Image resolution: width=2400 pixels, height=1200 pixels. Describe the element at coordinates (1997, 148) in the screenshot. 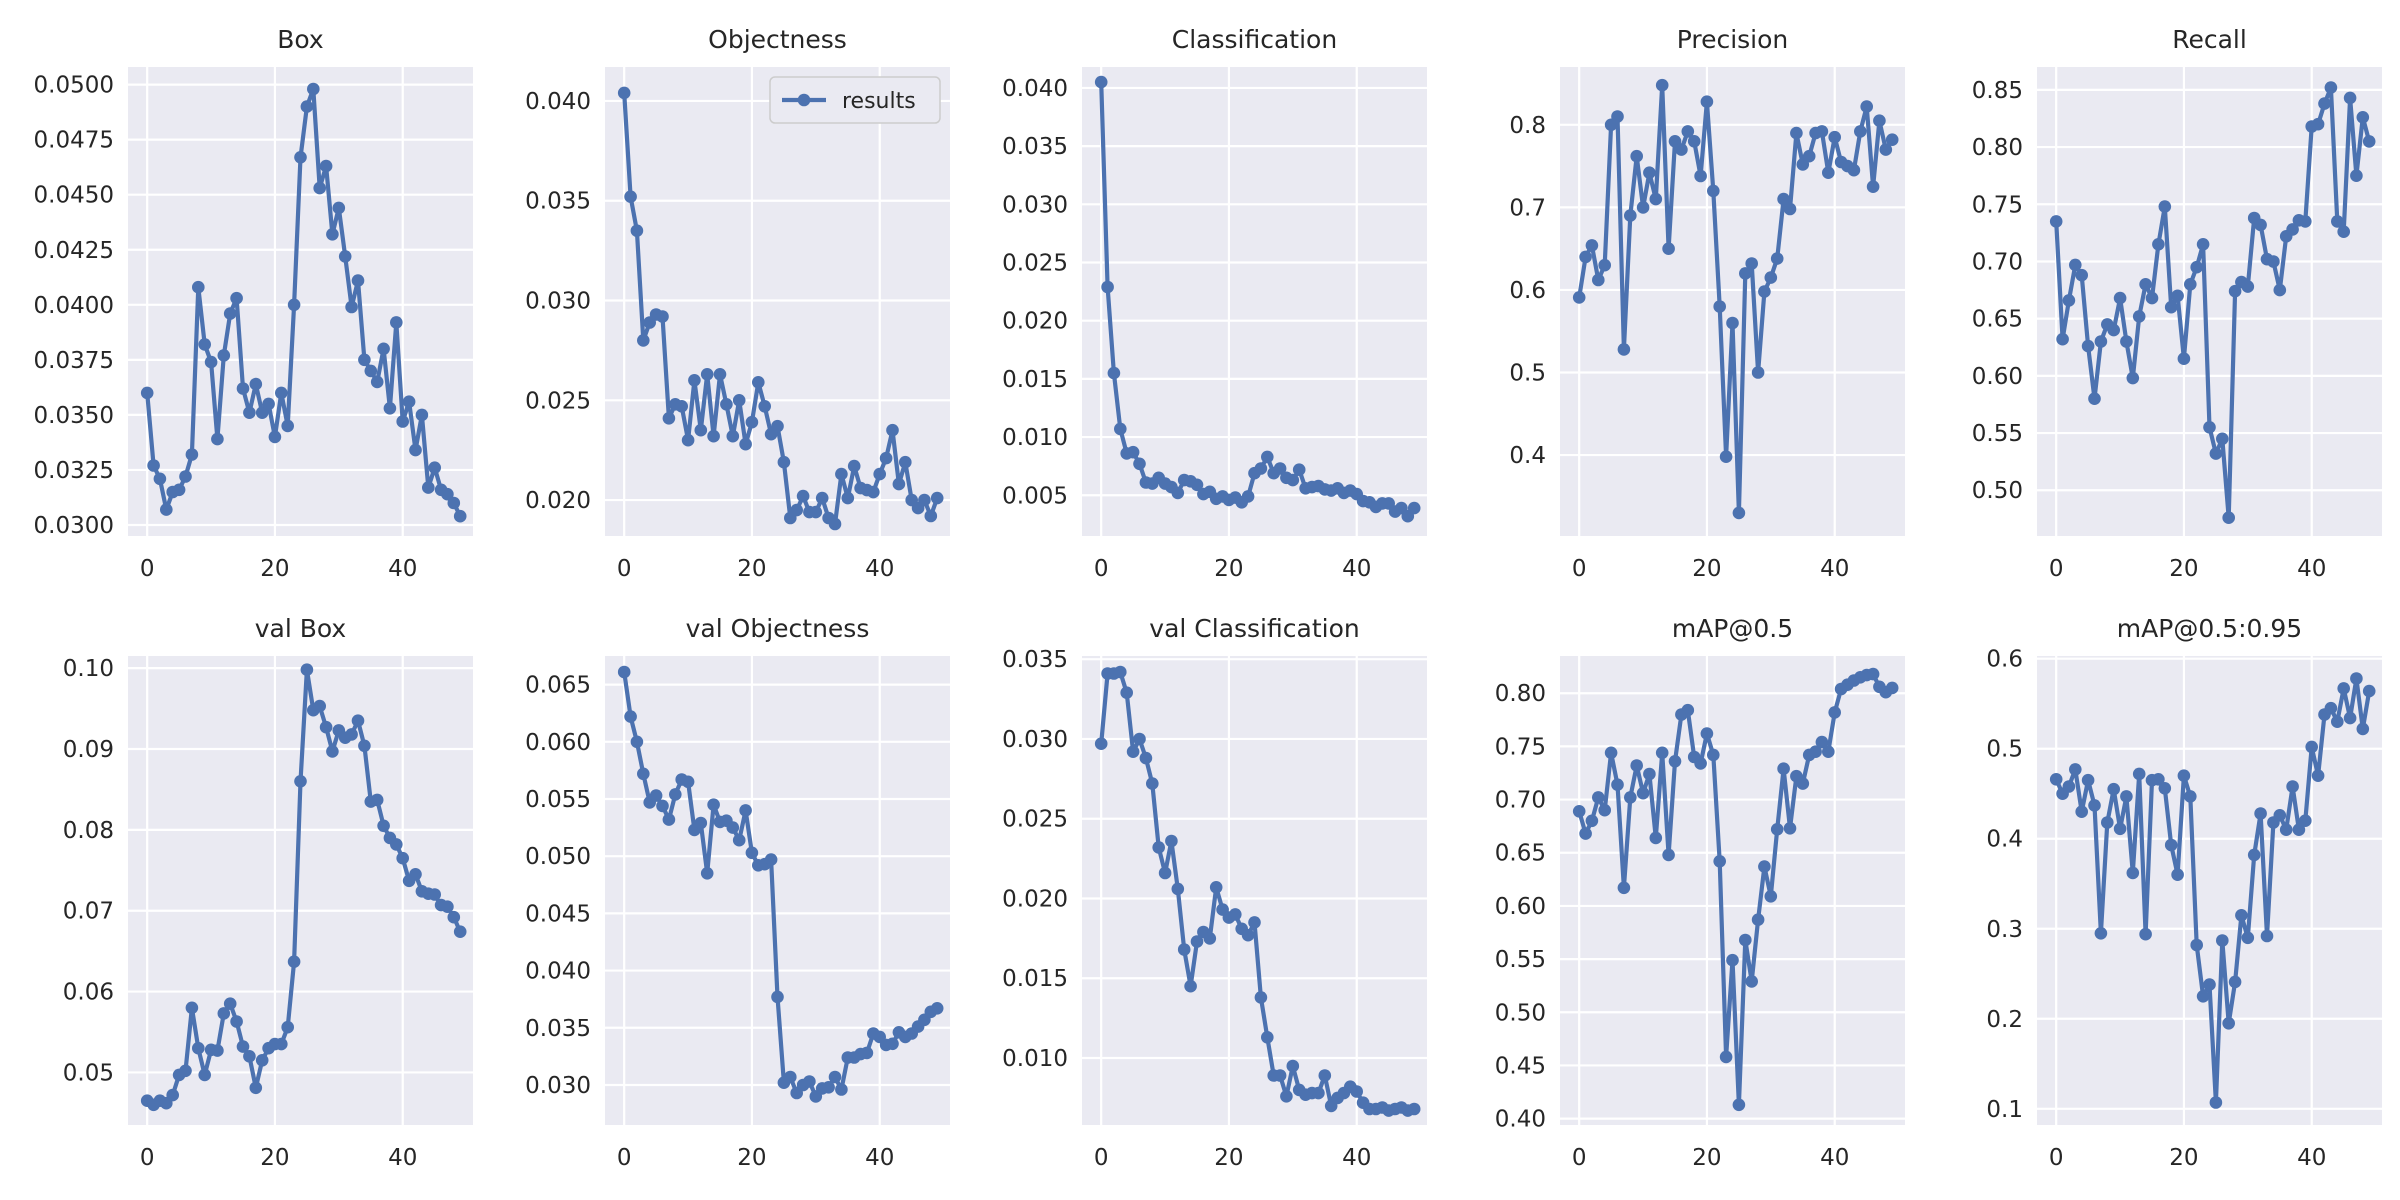

I see `y-tick-label: 0.80` at that location.